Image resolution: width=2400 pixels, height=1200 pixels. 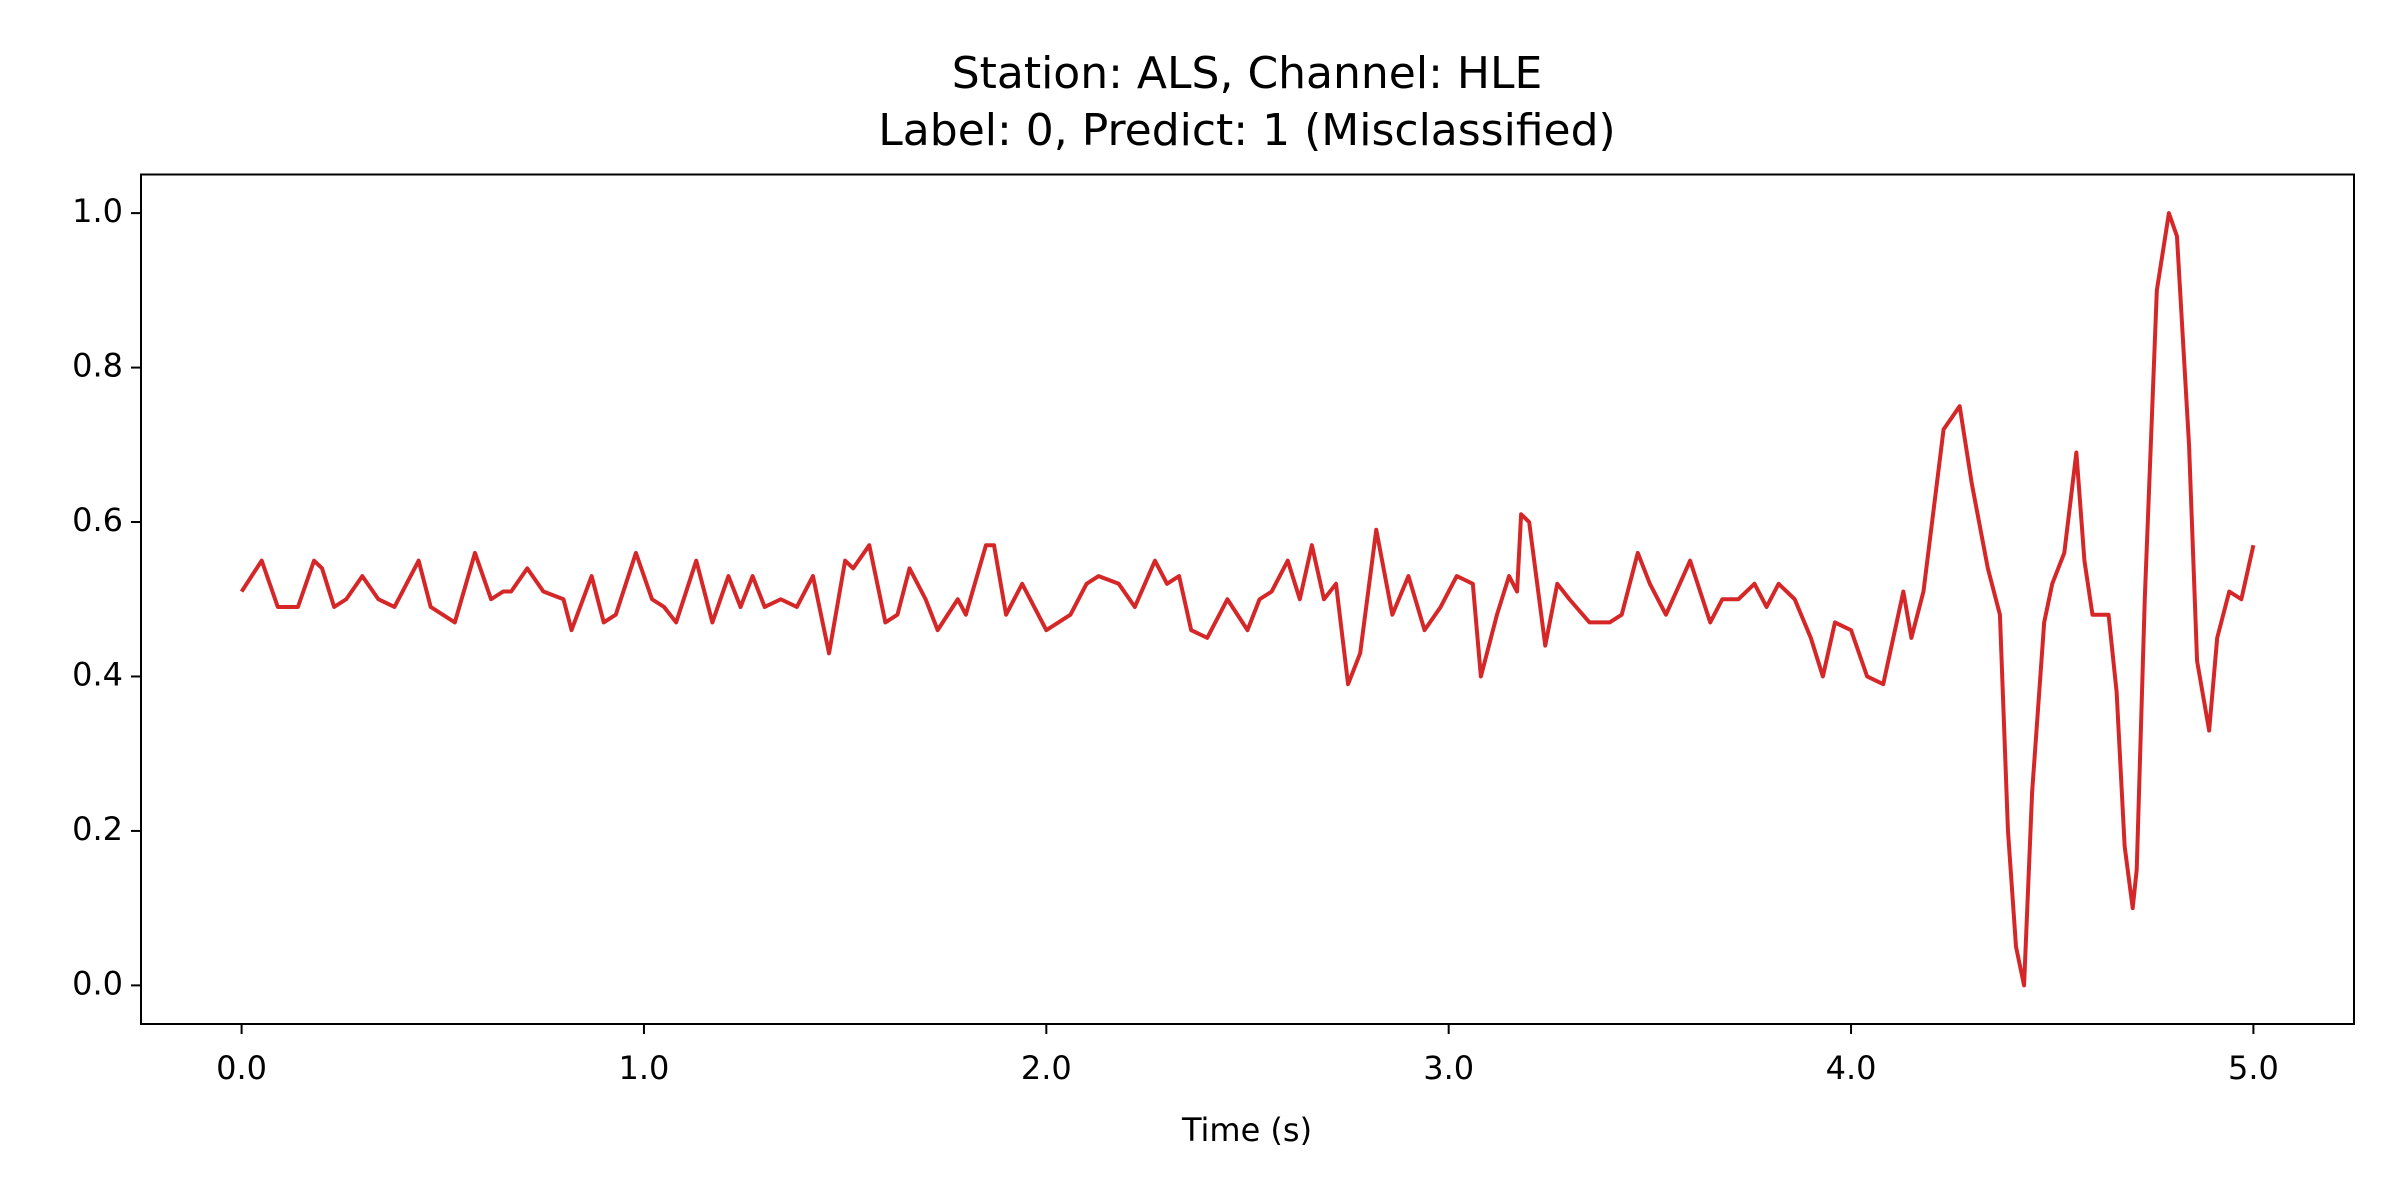 What do you see at coordinates (241, 1068) in the screenshot?
I see `x-tick-label: 0.0` at bounding box center [241, 1068].